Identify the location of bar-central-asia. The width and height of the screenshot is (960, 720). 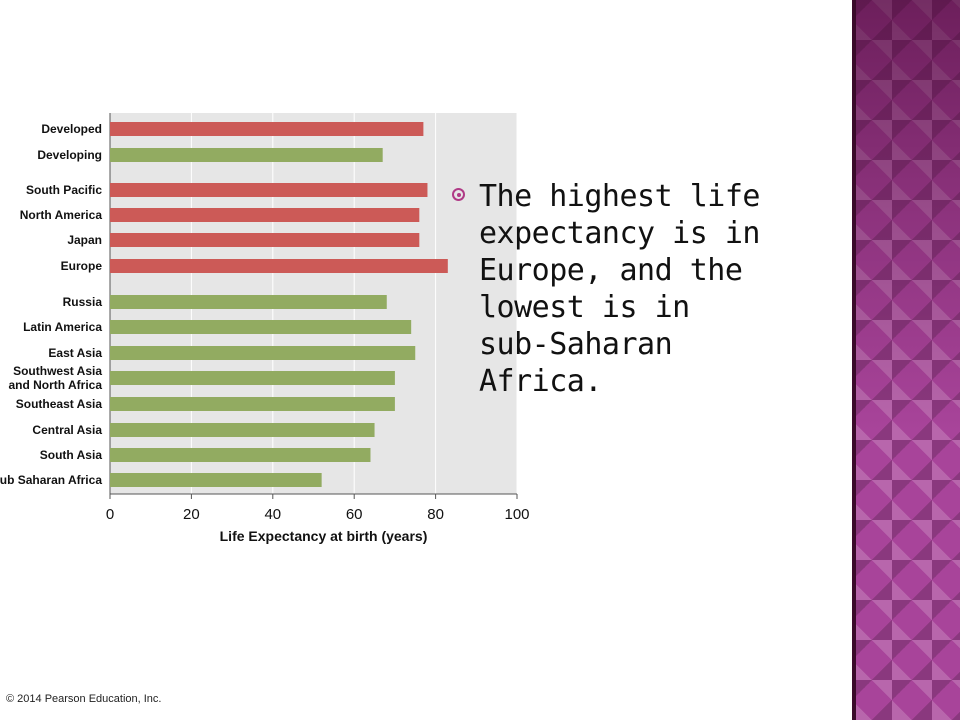
(242, 430).